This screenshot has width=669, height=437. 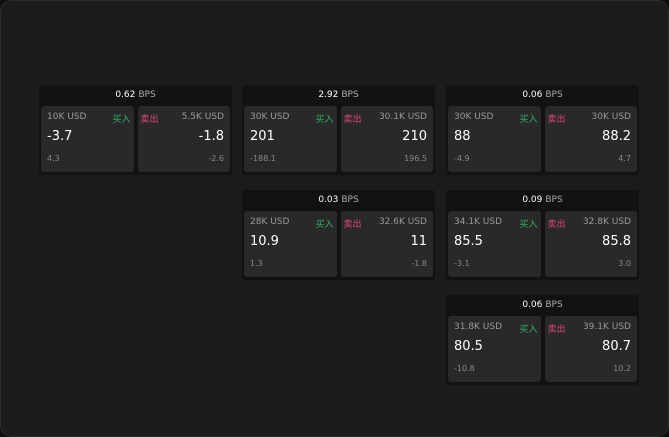 I want to click on ask-change: 196.5, so click(x=415, y=158).